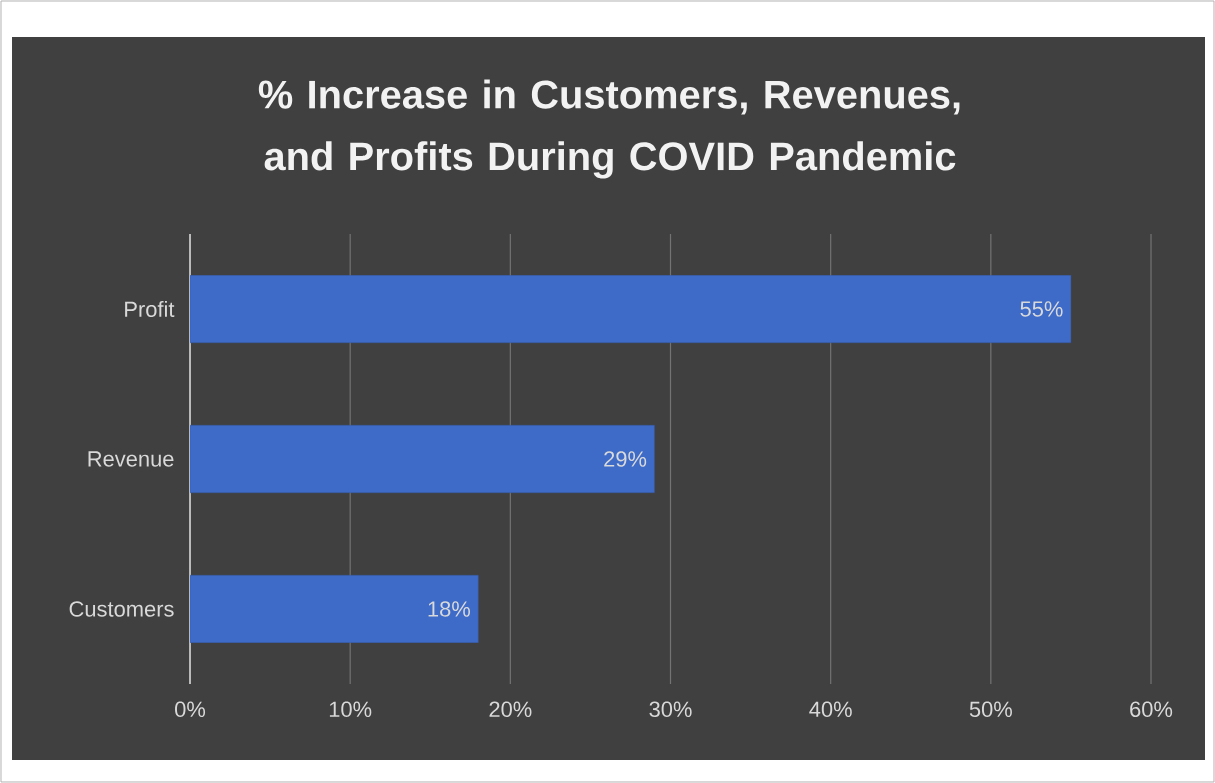  I want to click on x-tick-label: 60%, so click(1151, 709).